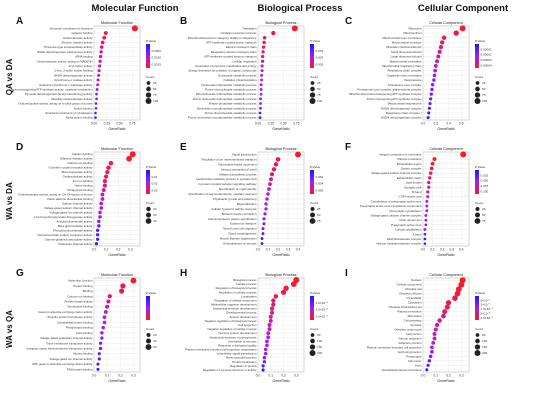 The width and height of the screenshot is (550, 409). I want to click on term-label: Plasma membrane, so click(409, 159).